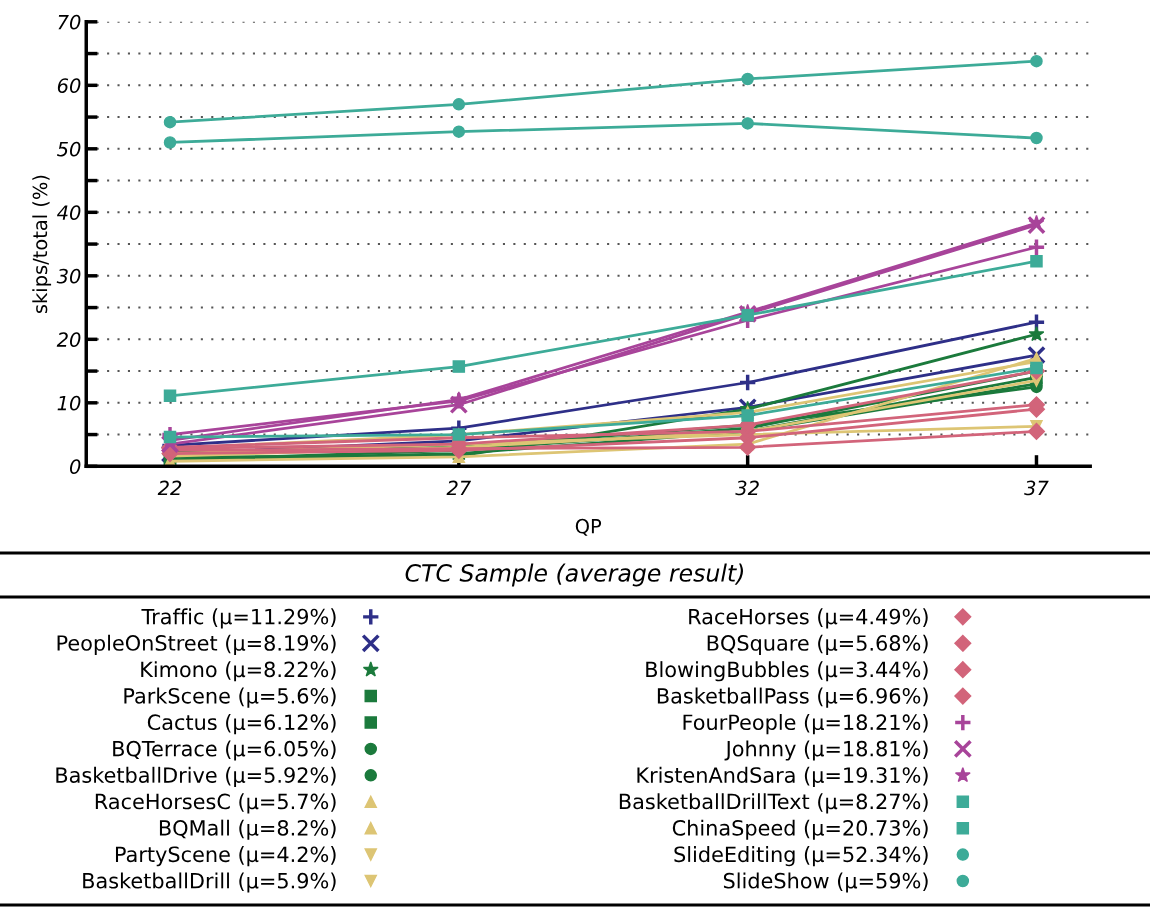 This screenshot has height=909, width=1150. Describe the element at coordinates (792, 697) in the screenshot. I see `legend-label: BasketballPass (μ=6.96%)` at that location.